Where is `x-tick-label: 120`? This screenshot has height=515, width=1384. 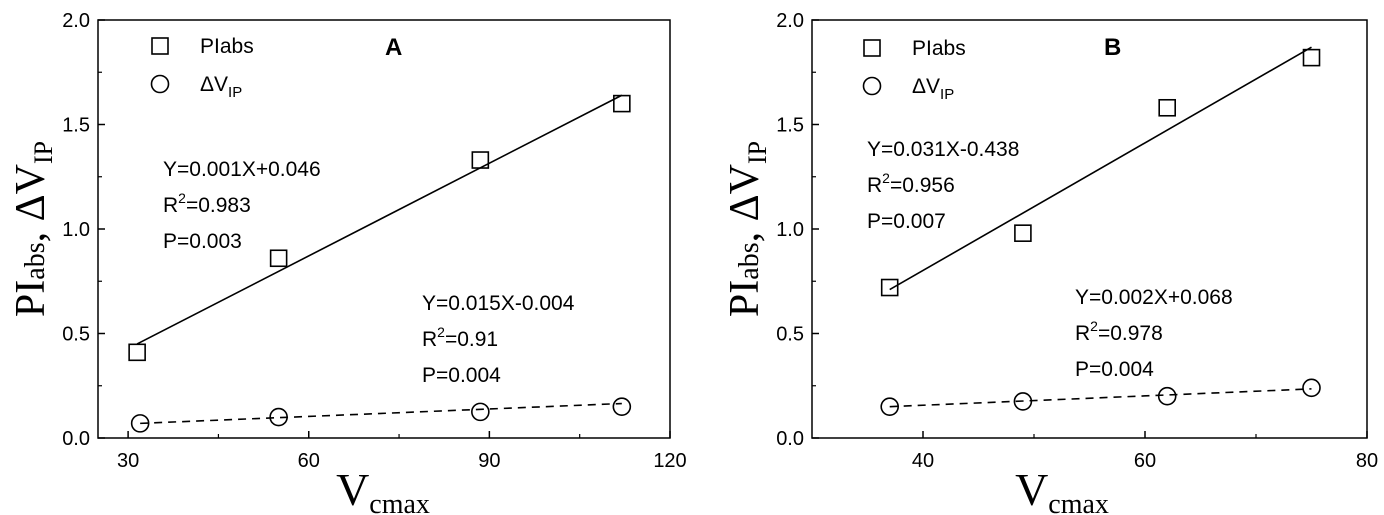
x-tick-label: 120 is located at coordinates (669, 461).